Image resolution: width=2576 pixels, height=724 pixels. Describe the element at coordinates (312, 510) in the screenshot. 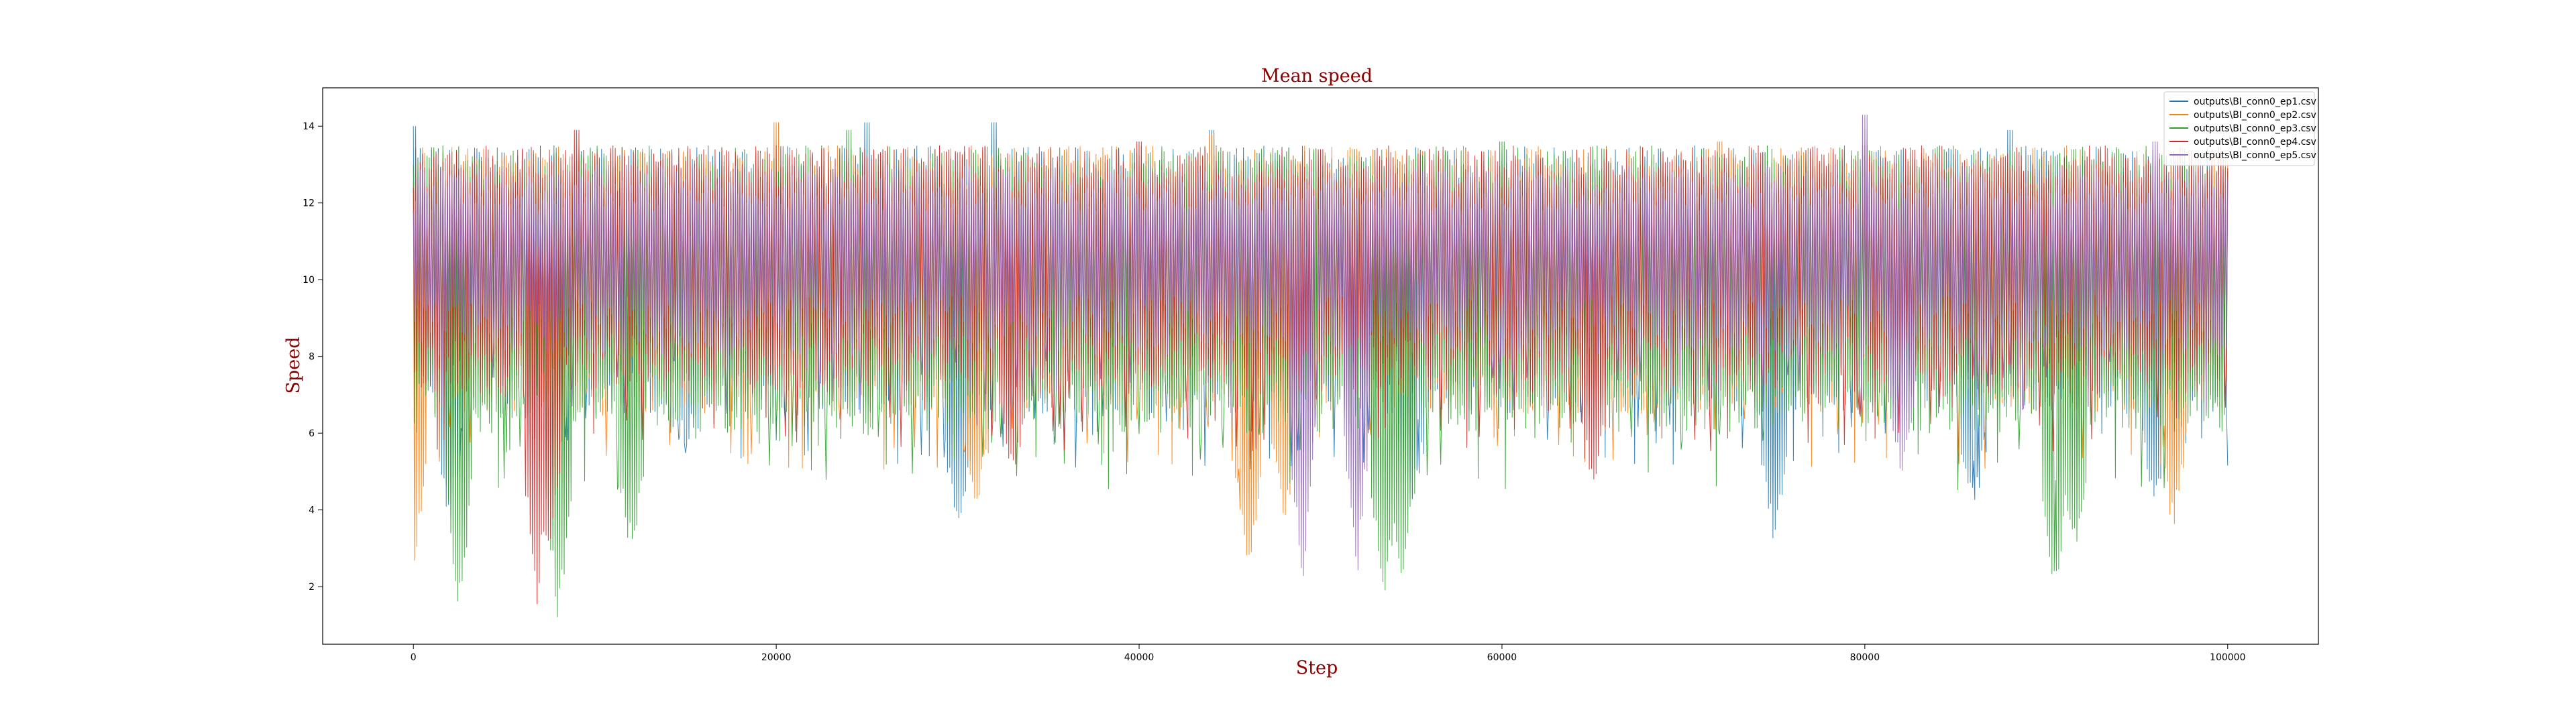

I see `y-tick-label: 4` at that location.